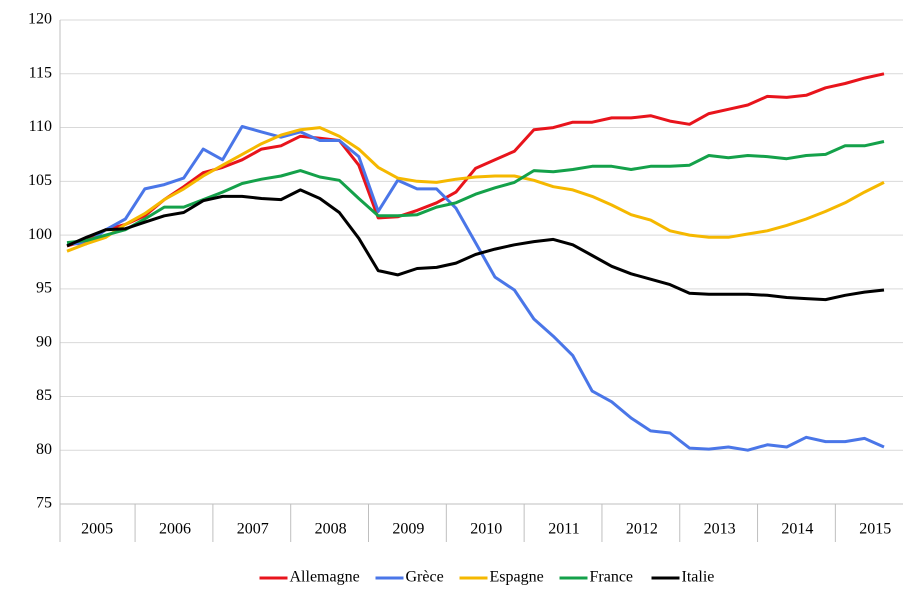 The image size is (903, 590). Describe the element at coordinates (175, 529) in the screenshot. I see `x-tick-label: 2006` at that location.